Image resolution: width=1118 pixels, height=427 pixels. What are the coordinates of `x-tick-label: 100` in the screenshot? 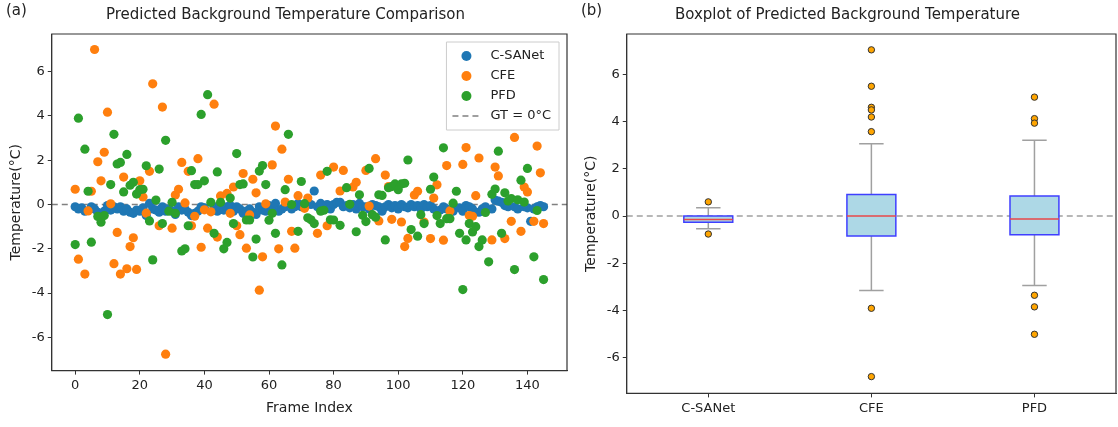 It's located at (398, 384).